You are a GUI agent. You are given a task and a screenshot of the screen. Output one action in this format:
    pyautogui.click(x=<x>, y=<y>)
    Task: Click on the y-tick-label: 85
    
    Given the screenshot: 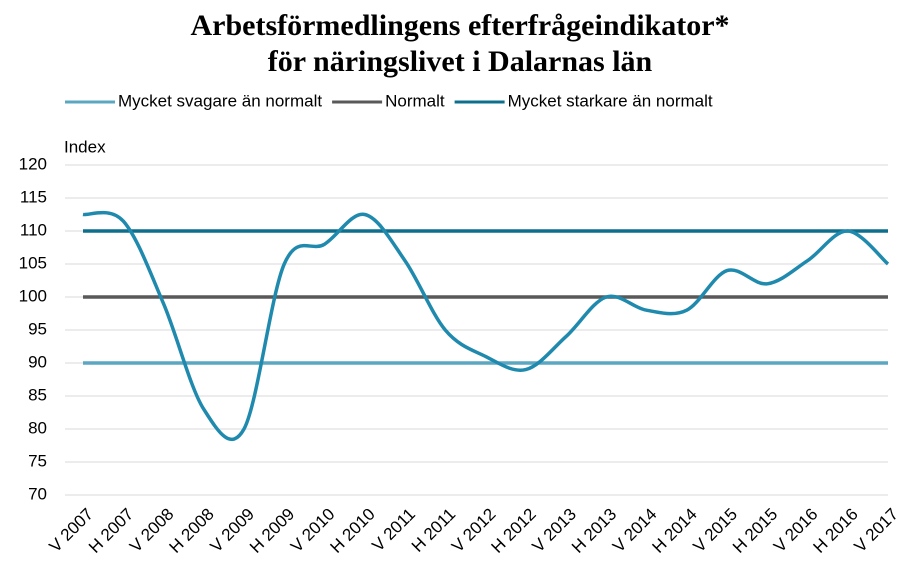 What is the action you would take?
    pyautogui.click(x=37, y=394)
    